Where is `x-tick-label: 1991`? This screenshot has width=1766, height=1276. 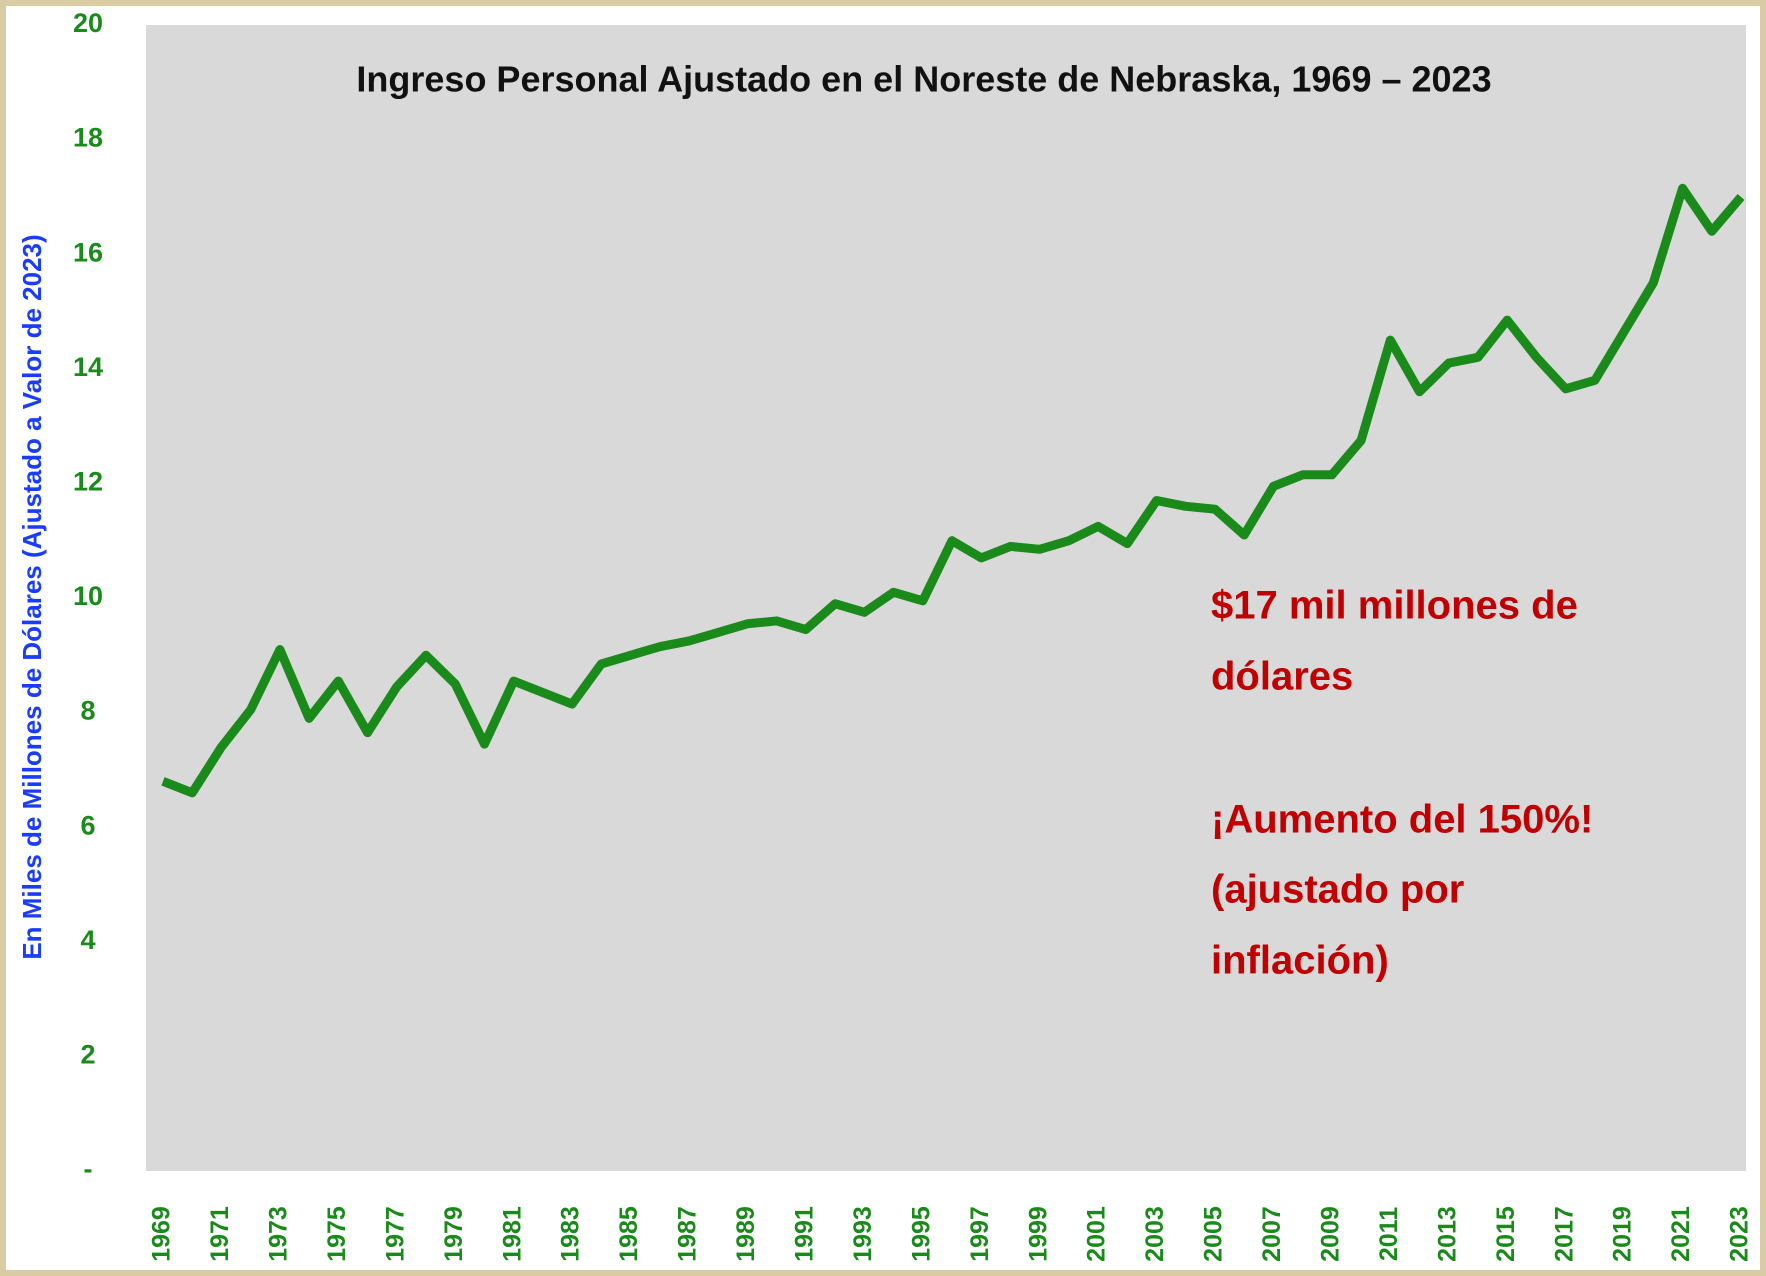 x-tick-label: 1991 is located at coordinates (804, 1234).